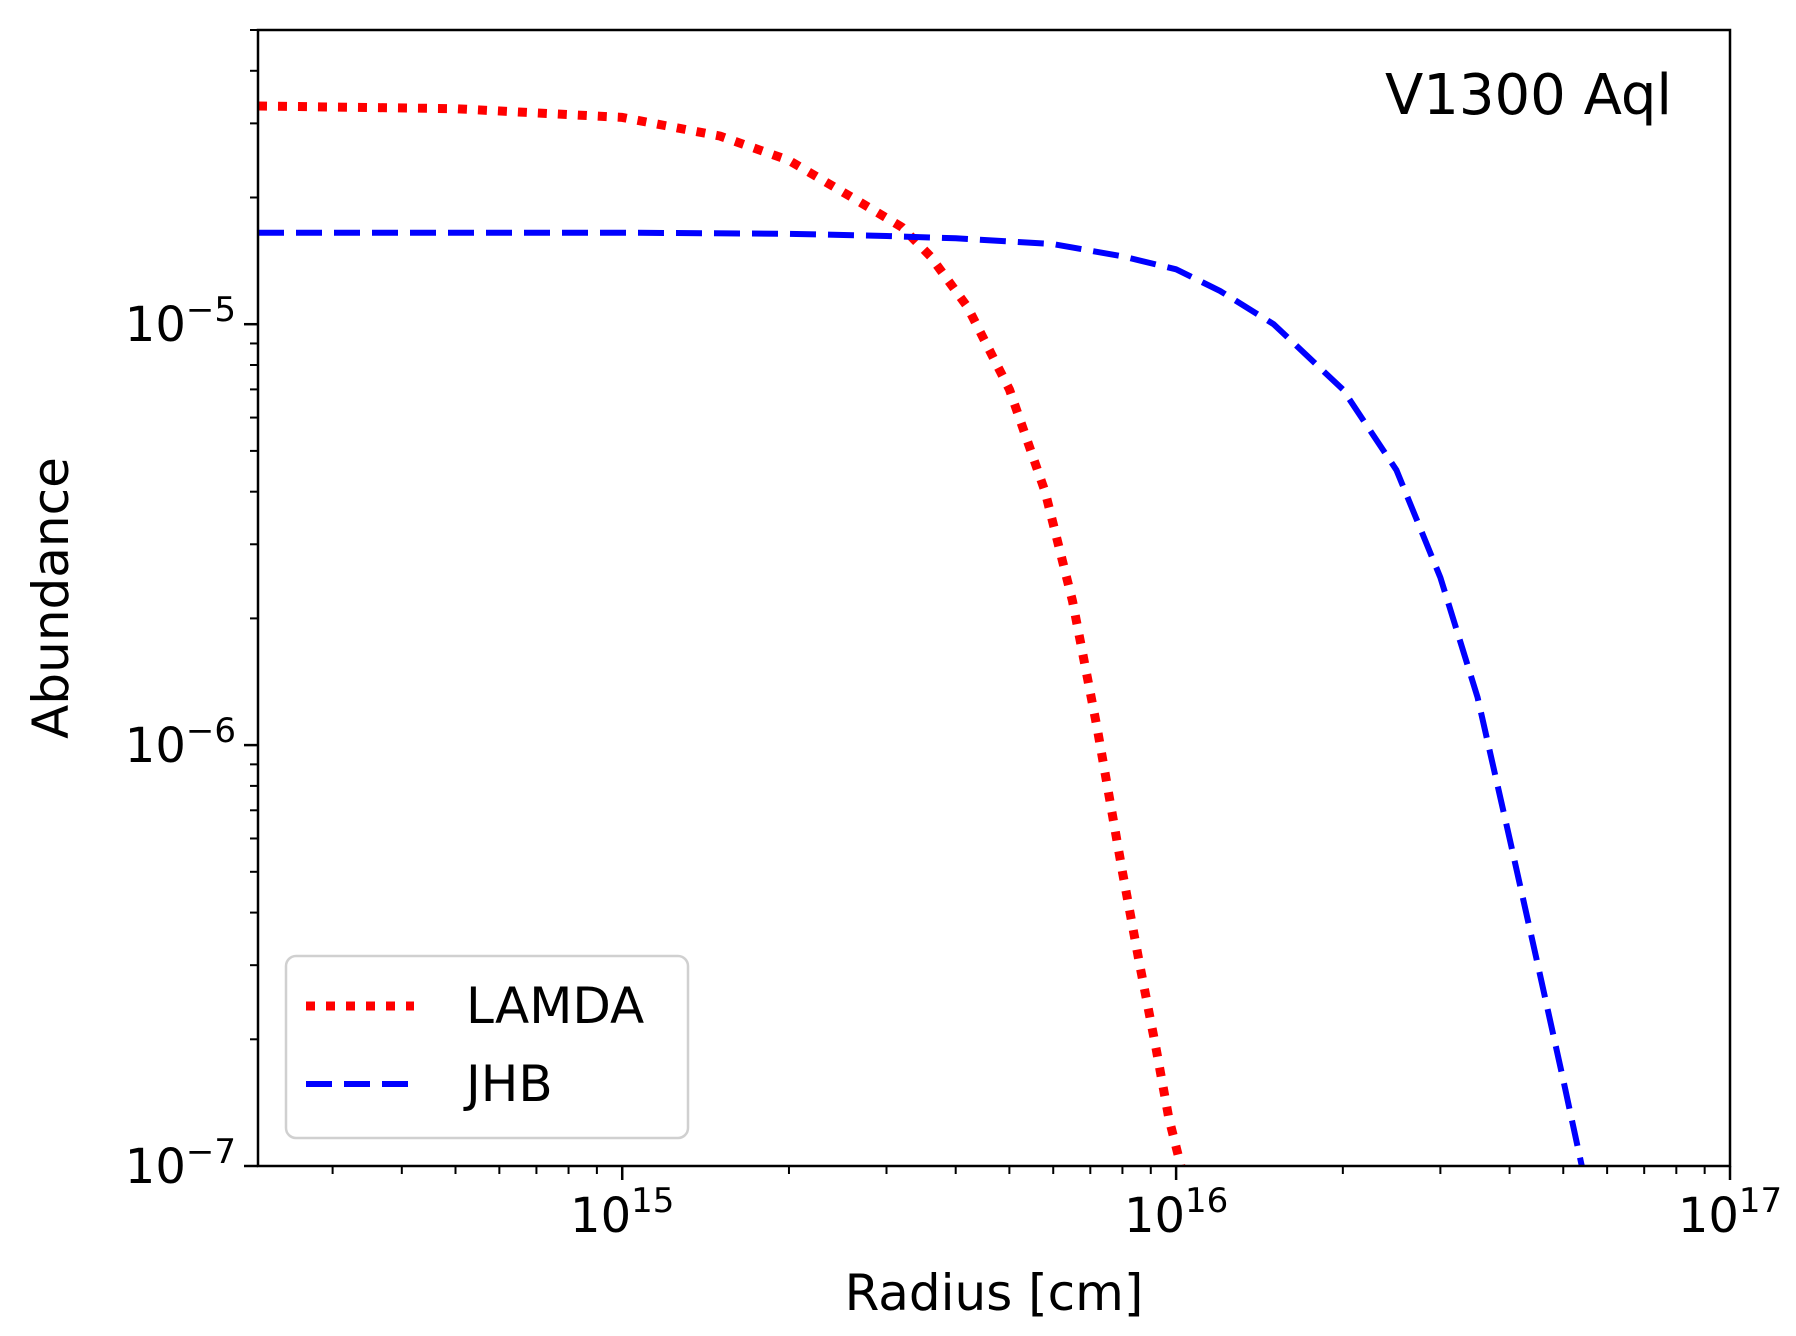  What do you see at coordinates (51, 598) in the screenshot?
I see `y-axis-label: Abundance` at bounding box center [51, 598].